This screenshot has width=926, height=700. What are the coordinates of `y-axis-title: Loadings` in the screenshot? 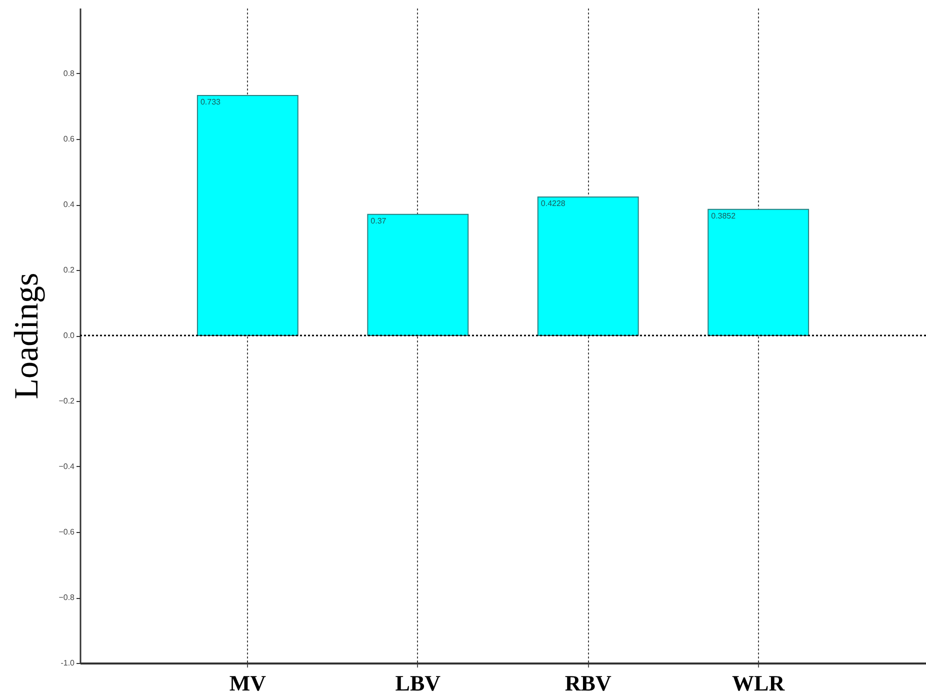 It's located at (27, 336).